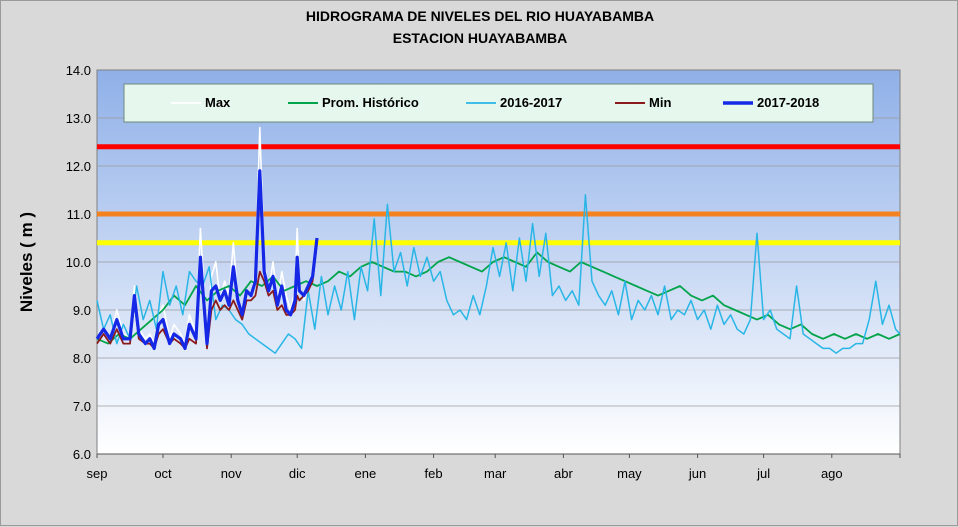 The width and height of the screenshot is (958, 527). Describe the element at coordinates (82, 406) in the screenshot. I see `y-tick-label: 7.0` at that location.